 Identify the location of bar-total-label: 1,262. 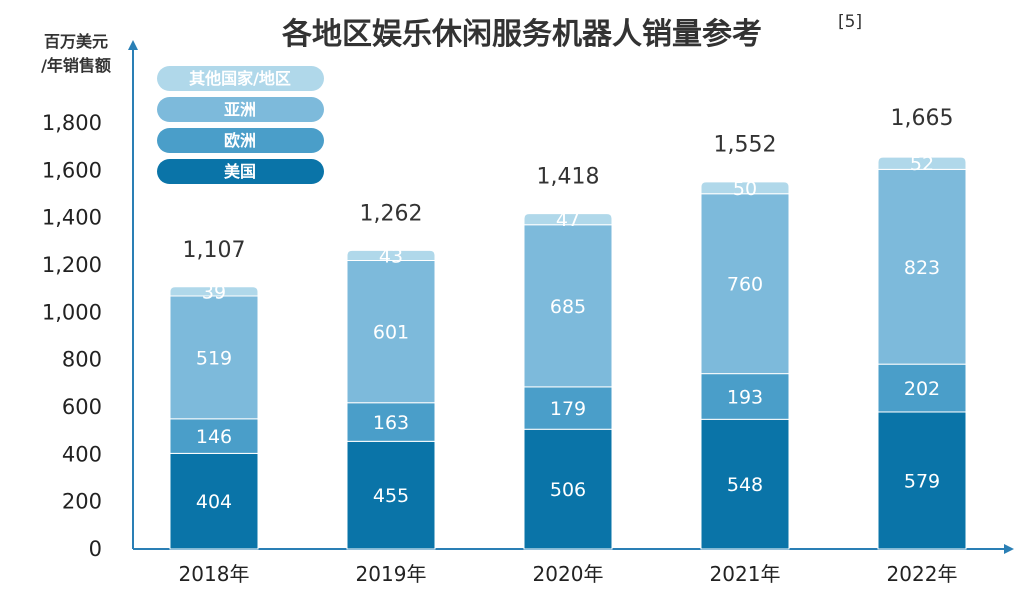
(391, 213).